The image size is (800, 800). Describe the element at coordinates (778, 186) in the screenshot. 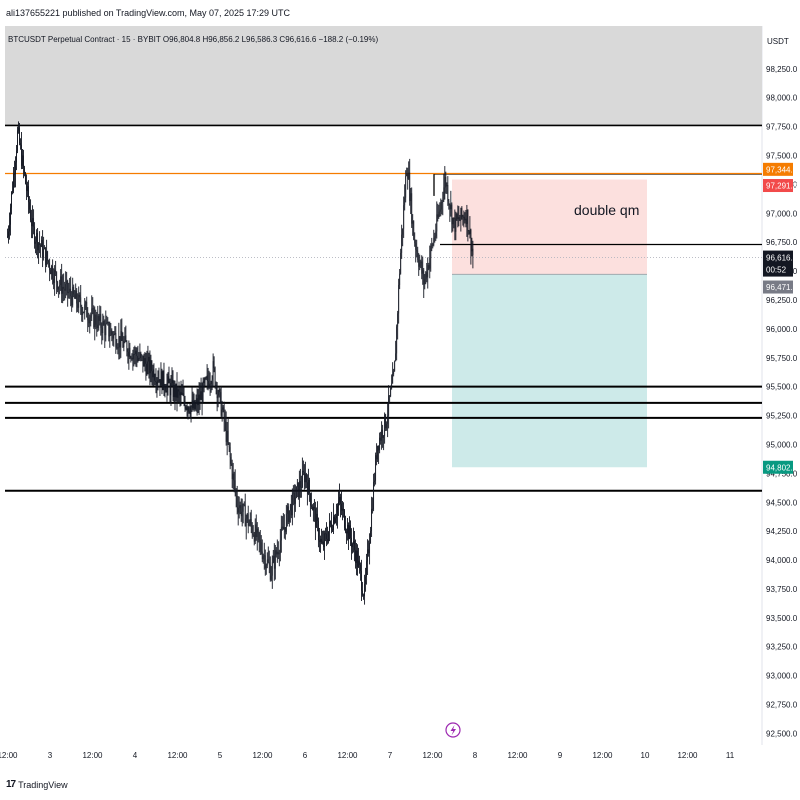

I see `stop-price-tag` at that location.